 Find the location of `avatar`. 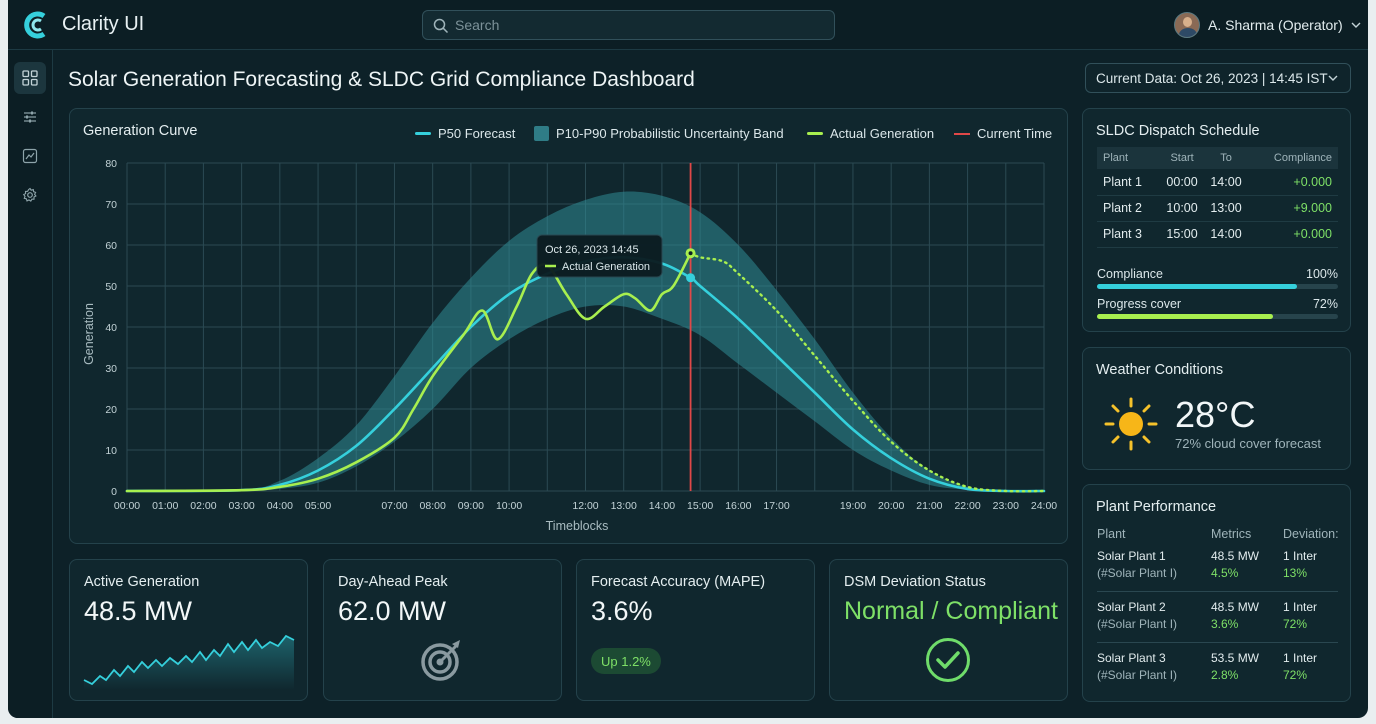

avatar is located at coordinates (1187, 25).